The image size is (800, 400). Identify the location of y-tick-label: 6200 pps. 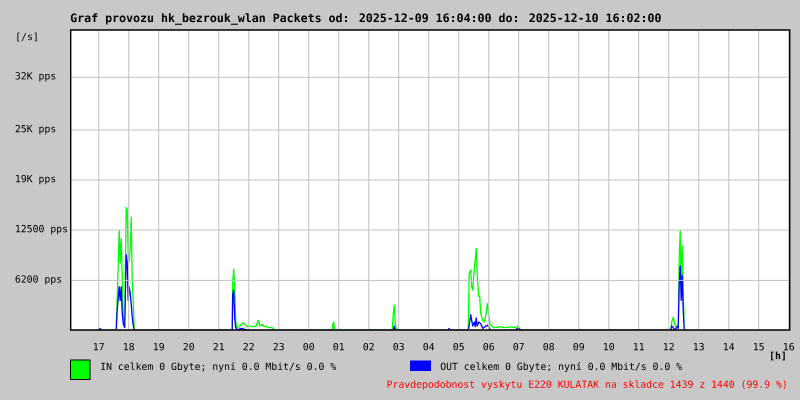
(39, 280).